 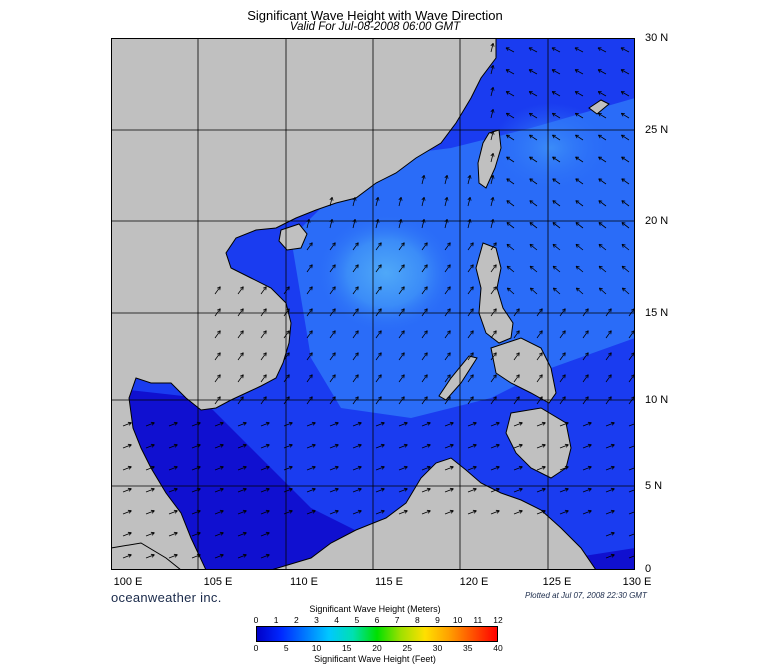 What do you see at coordinates (599, 107) in the screenshot?
I see `ryukyu-islands` at bounding box center [599, 107].